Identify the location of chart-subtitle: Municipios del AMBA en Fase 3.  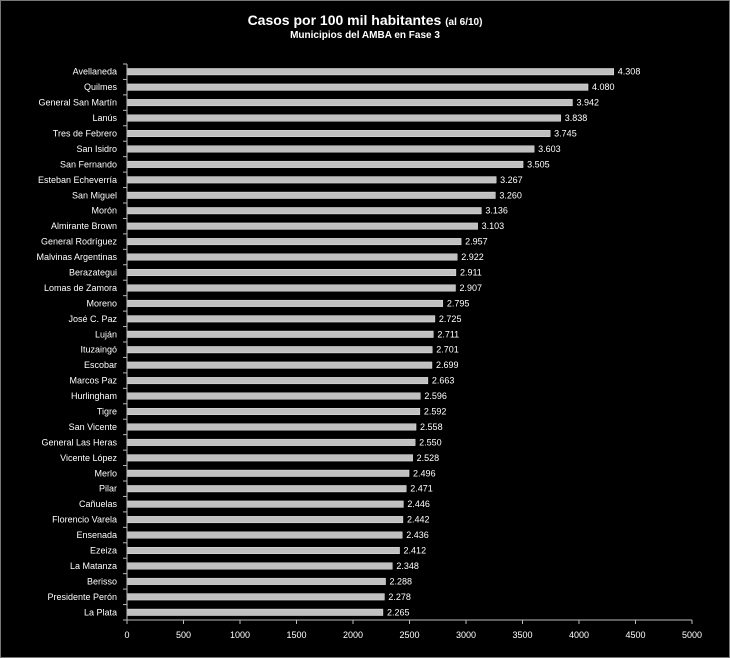
(365, 35).